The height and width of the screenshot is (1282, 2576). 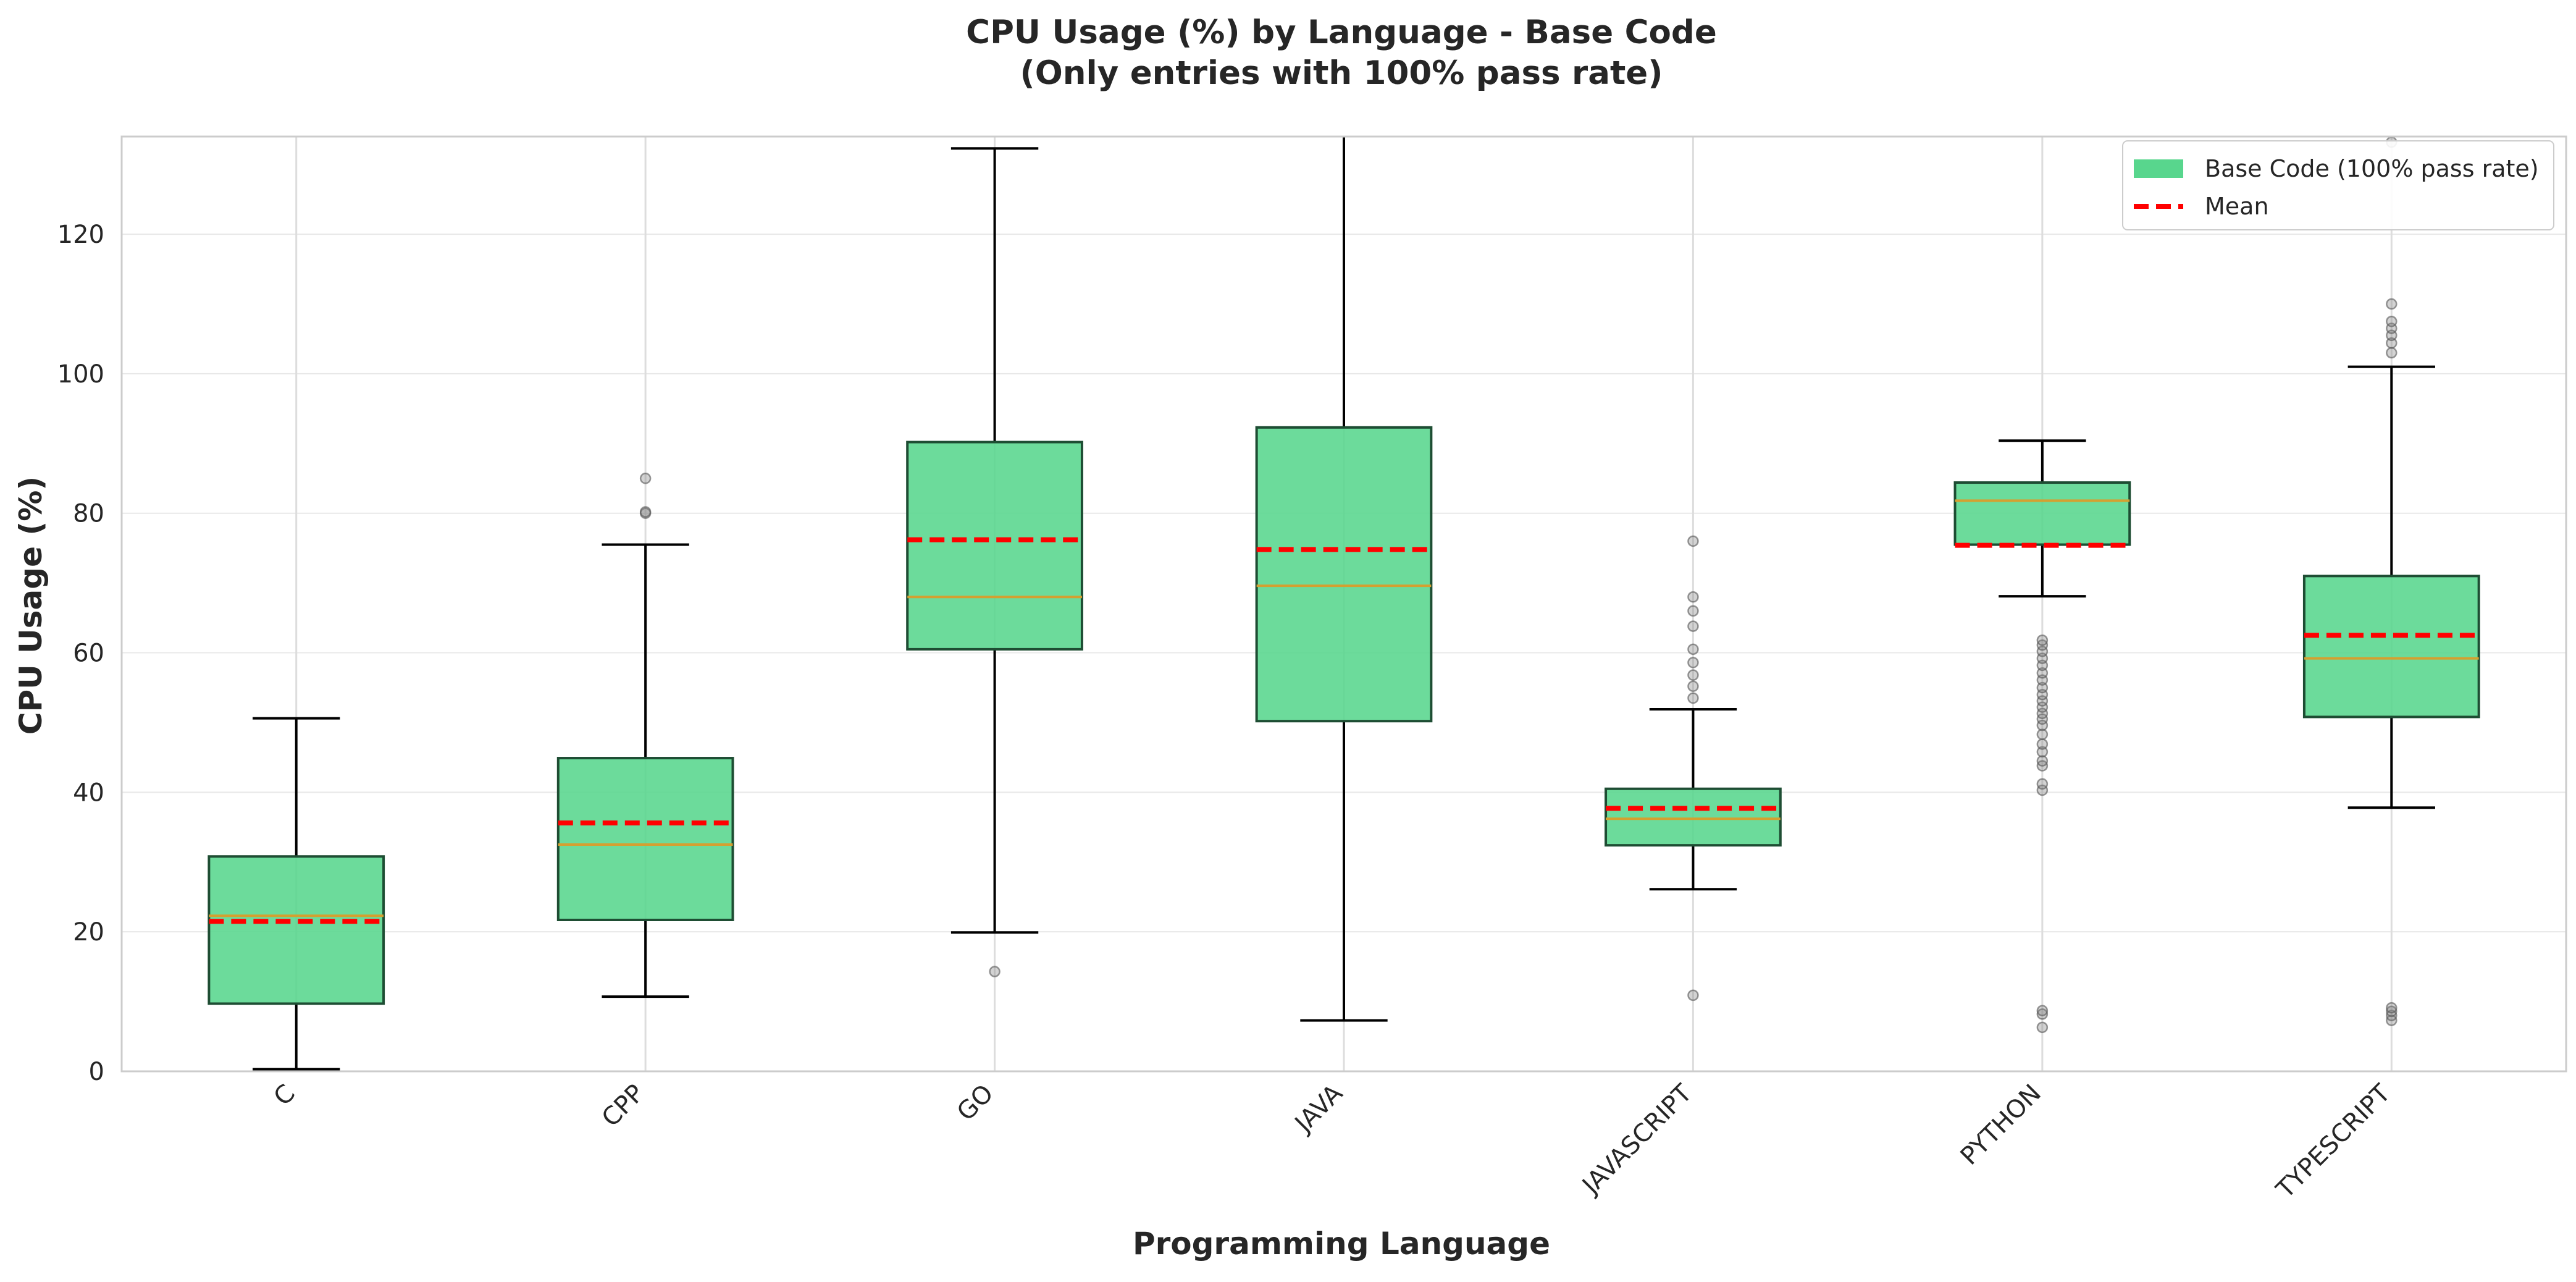 I want to click on y-axis-ticks: 0 20 40 60 80 100 120, so click(x=80, y=653).